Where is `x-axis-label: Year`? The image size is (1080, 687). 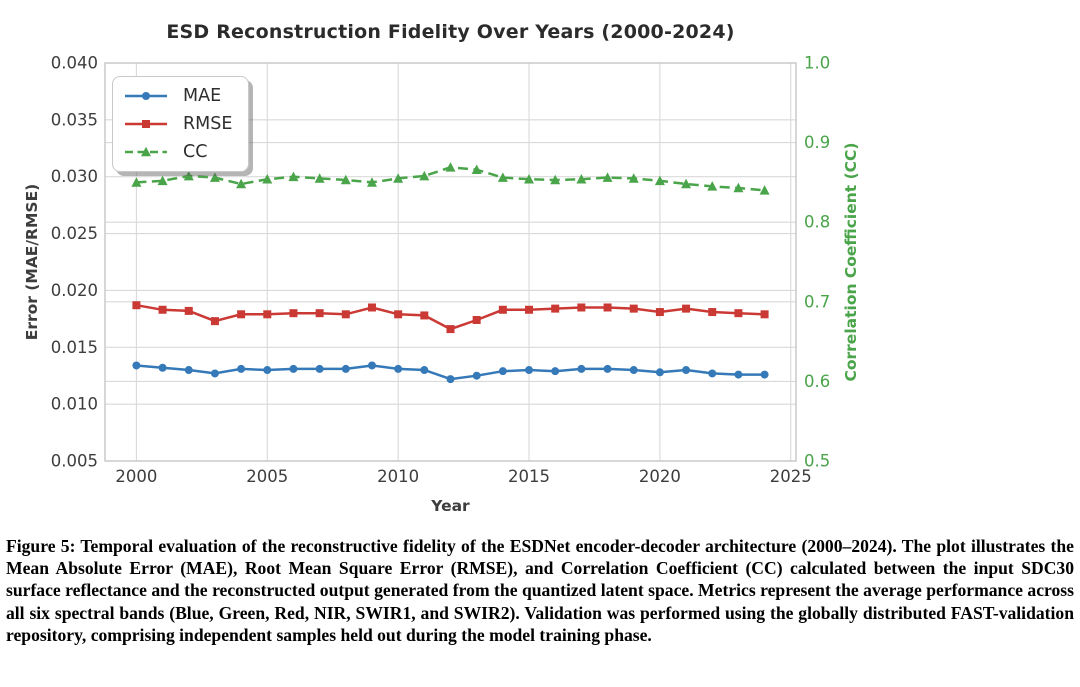
x-axis-label: Year is located at coordinates (450, 506).